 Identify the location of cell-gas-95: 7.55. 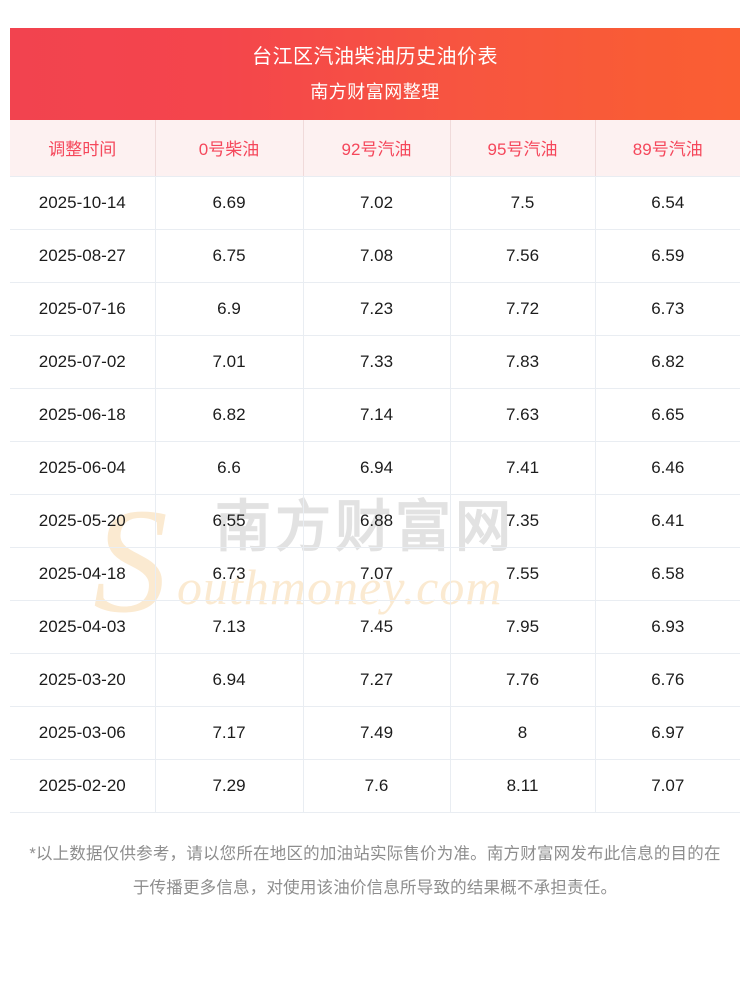
(523, 574).